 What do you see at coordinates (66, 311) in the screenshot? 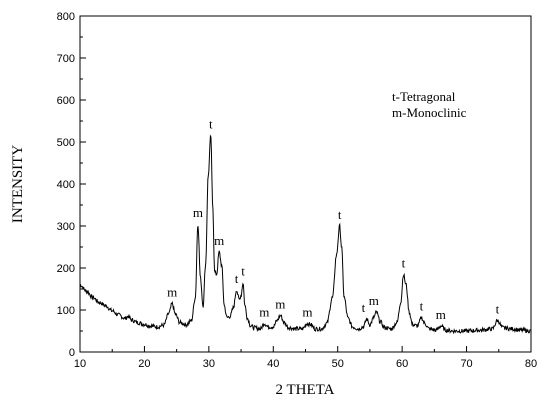
I see `y-tick-label: 100` at bounding box center [66, 311].